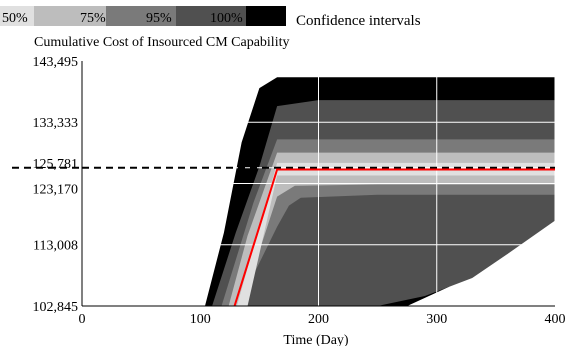 Image resolution: width=570 pixels, height=346 pixels. I want to click on x-tick-label-2: 200, so click(318, 319).